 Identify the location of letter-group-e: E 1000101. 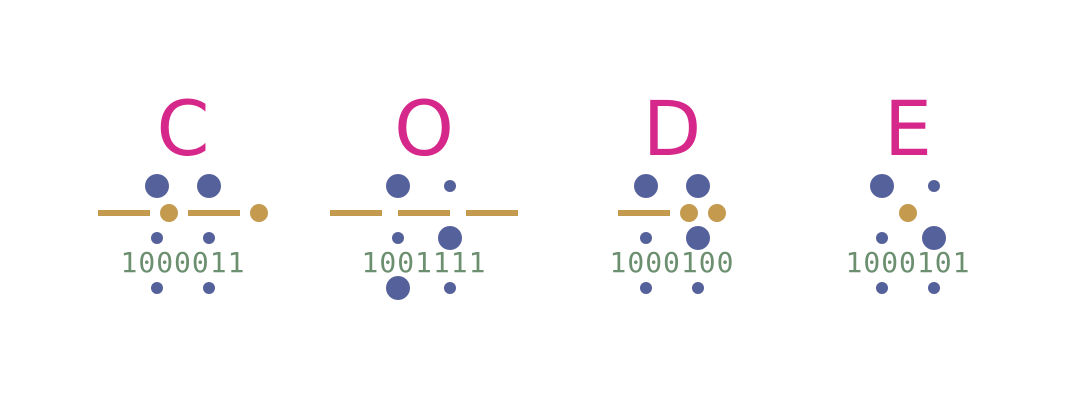
(907, 189).